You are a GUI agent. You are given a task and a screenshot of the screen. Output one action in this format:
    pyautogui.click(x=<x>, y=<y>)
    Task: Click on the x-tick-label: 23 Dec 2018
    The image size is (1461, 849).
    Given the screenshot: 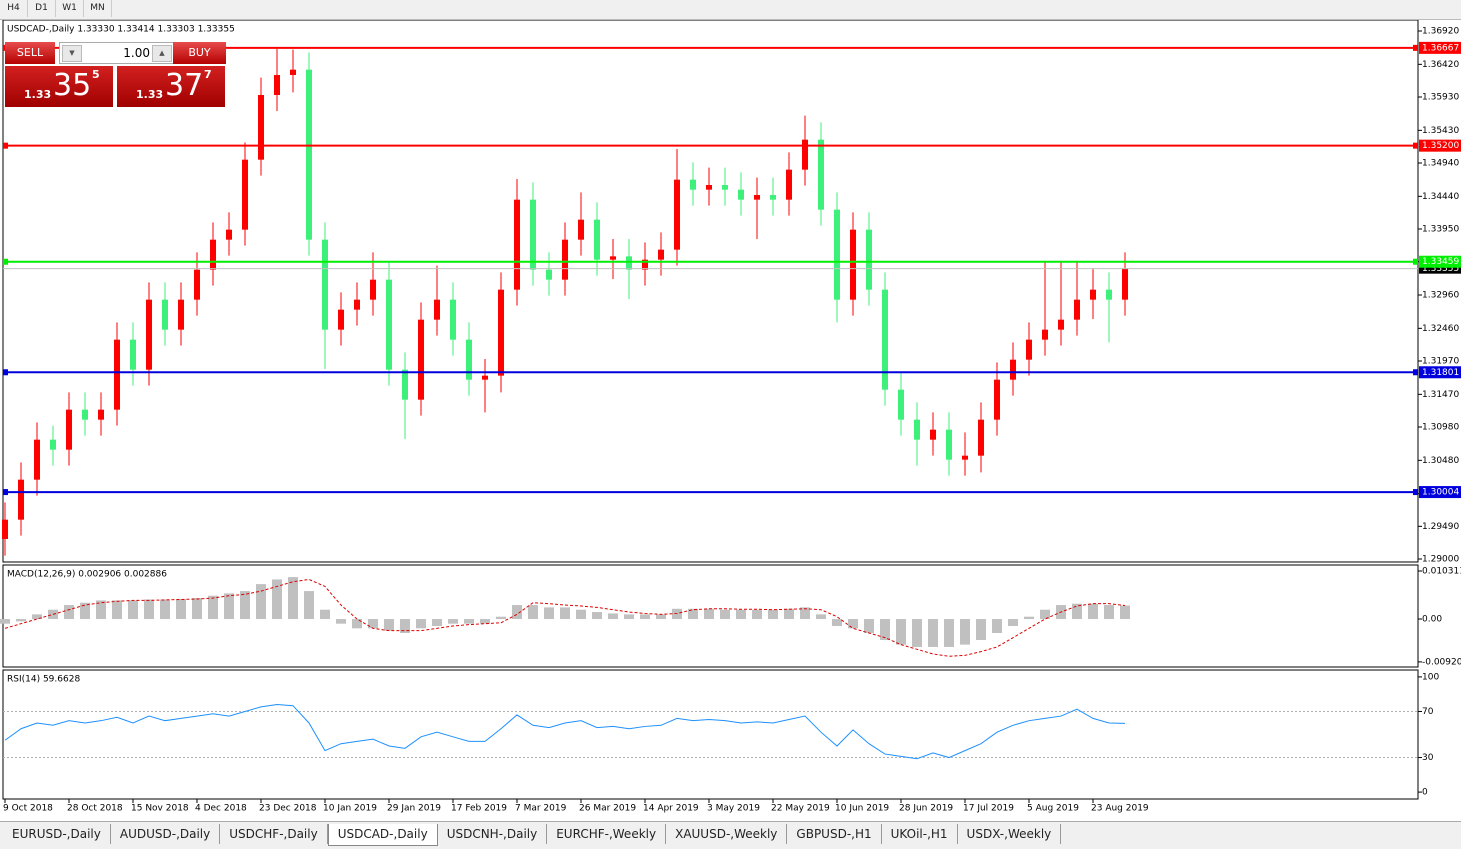 What is the action you would take?
    pyautogui.click(x=288, y=809)
    